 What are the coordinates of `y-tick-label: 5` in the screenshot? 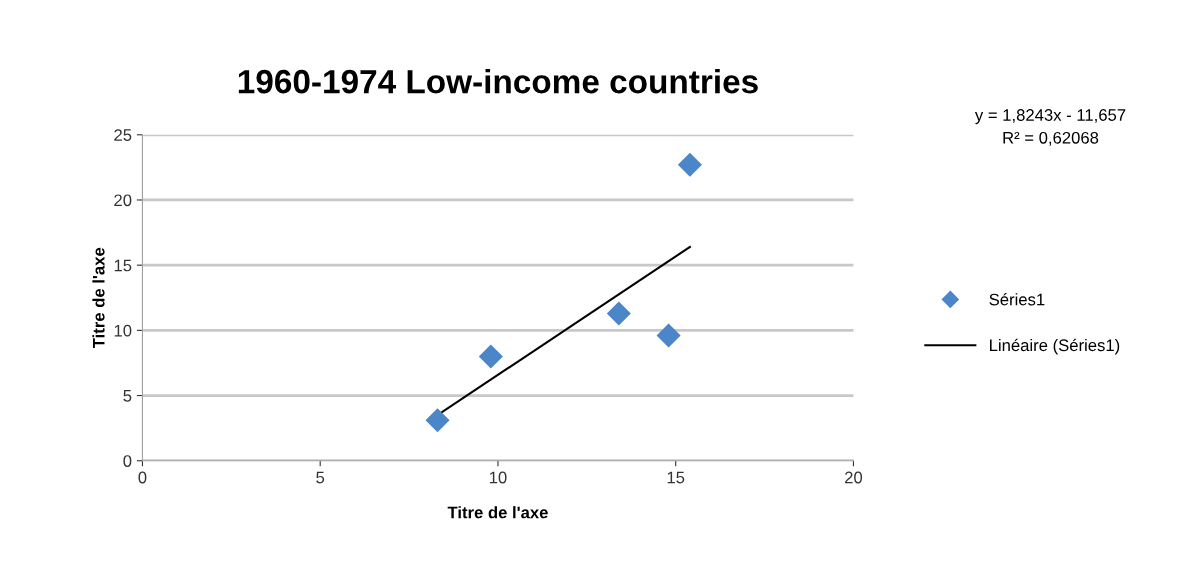 It's located at (127, 396).